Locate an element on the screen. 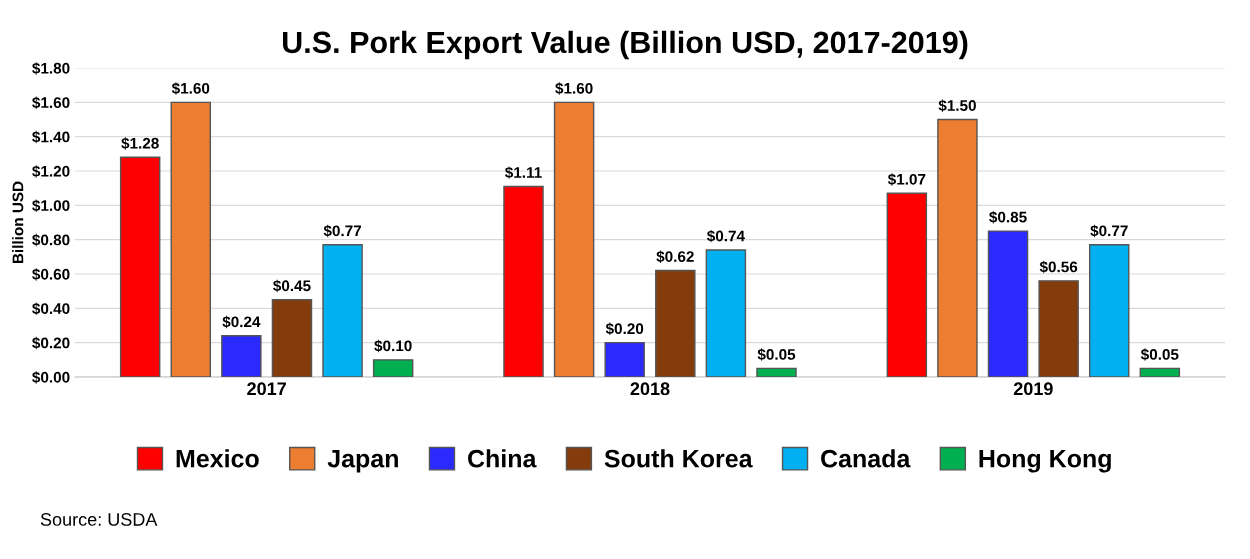 The image size is (1250, 559). data-label: $0.10 is located at coordinates (393, 346).